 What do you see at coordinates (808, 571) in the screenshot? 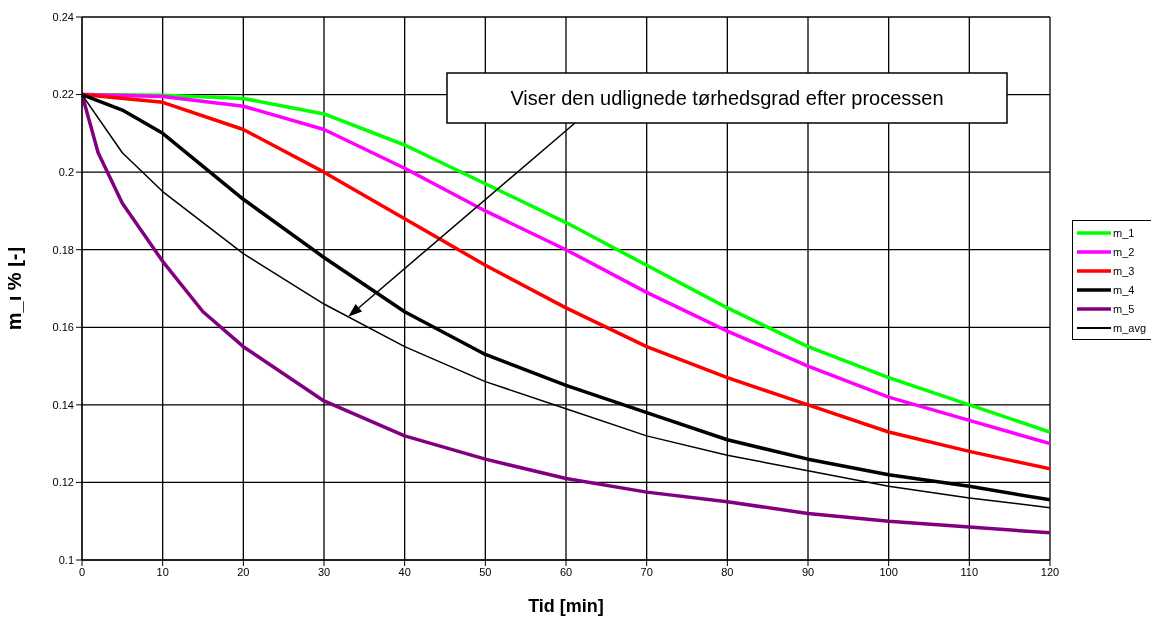
I see `x-tick-label: 90` at bounding box center [808, 571].